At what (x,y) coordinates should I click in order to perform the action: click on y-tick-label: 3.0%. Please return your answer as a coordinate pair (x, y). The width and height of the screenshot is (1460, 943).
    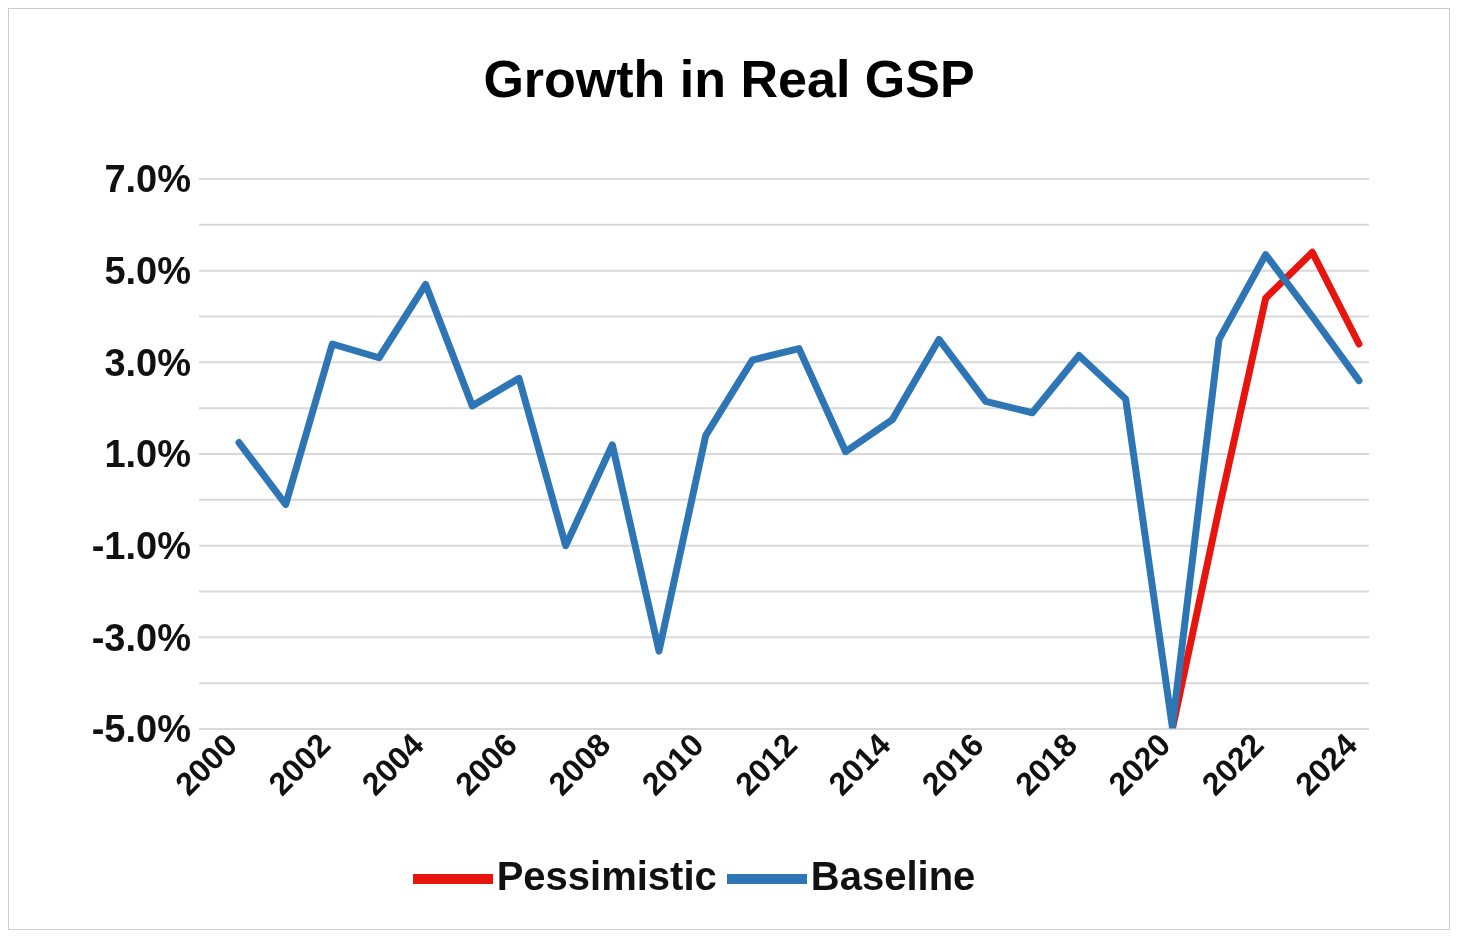
    Looking at the image, I should click on (147, 362).